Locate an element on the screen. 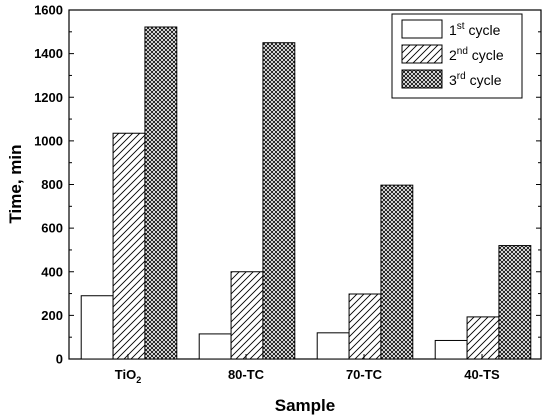  y-axis-title: Time, min is located at coordinates (15, 183).